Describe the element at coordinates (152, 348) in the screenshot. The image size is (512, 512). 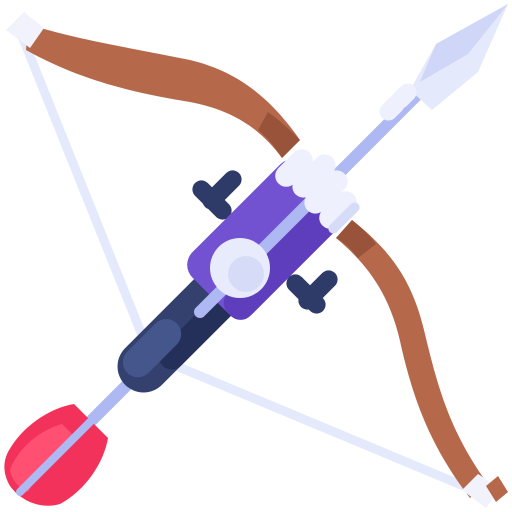
I see `stock-highlight` at that location.